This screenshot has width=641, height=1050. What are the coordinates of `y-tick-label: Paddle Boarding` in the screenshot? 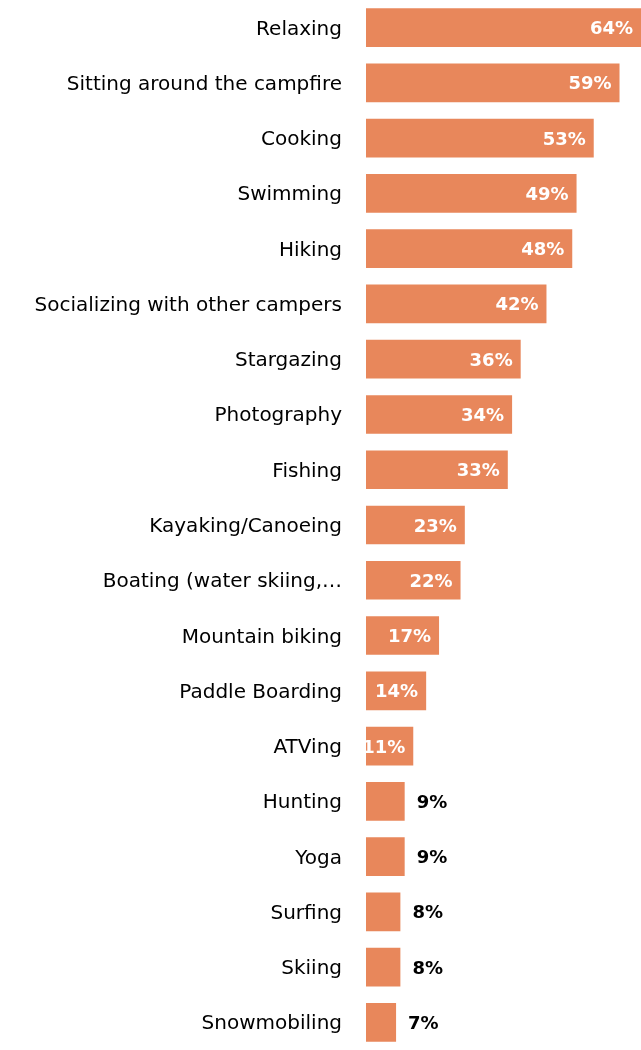 It's located at (260, 690).